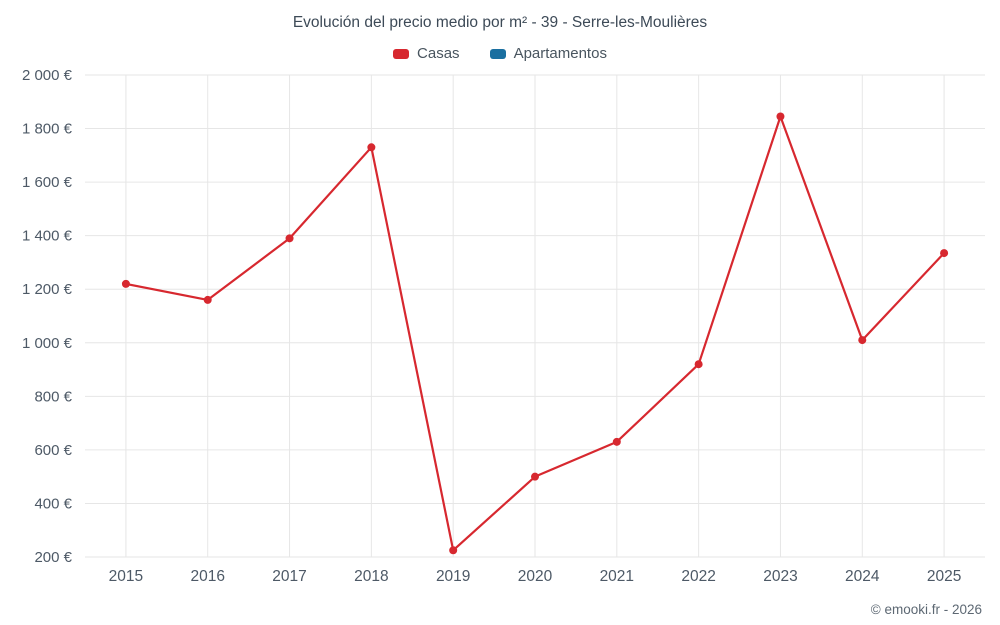  What do you see at coordinates (438, 53) in the screenshot?
I see `legend-label-casas: Casas` at bounding box center [438, 53].